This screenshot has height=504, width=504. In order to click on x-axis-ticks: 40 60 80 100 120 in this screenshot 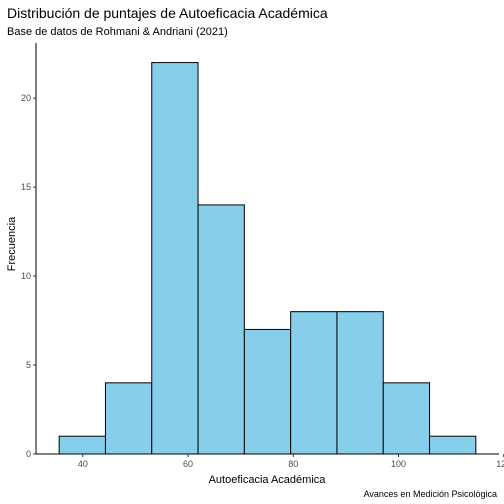, I will do `click(291, 461)`.